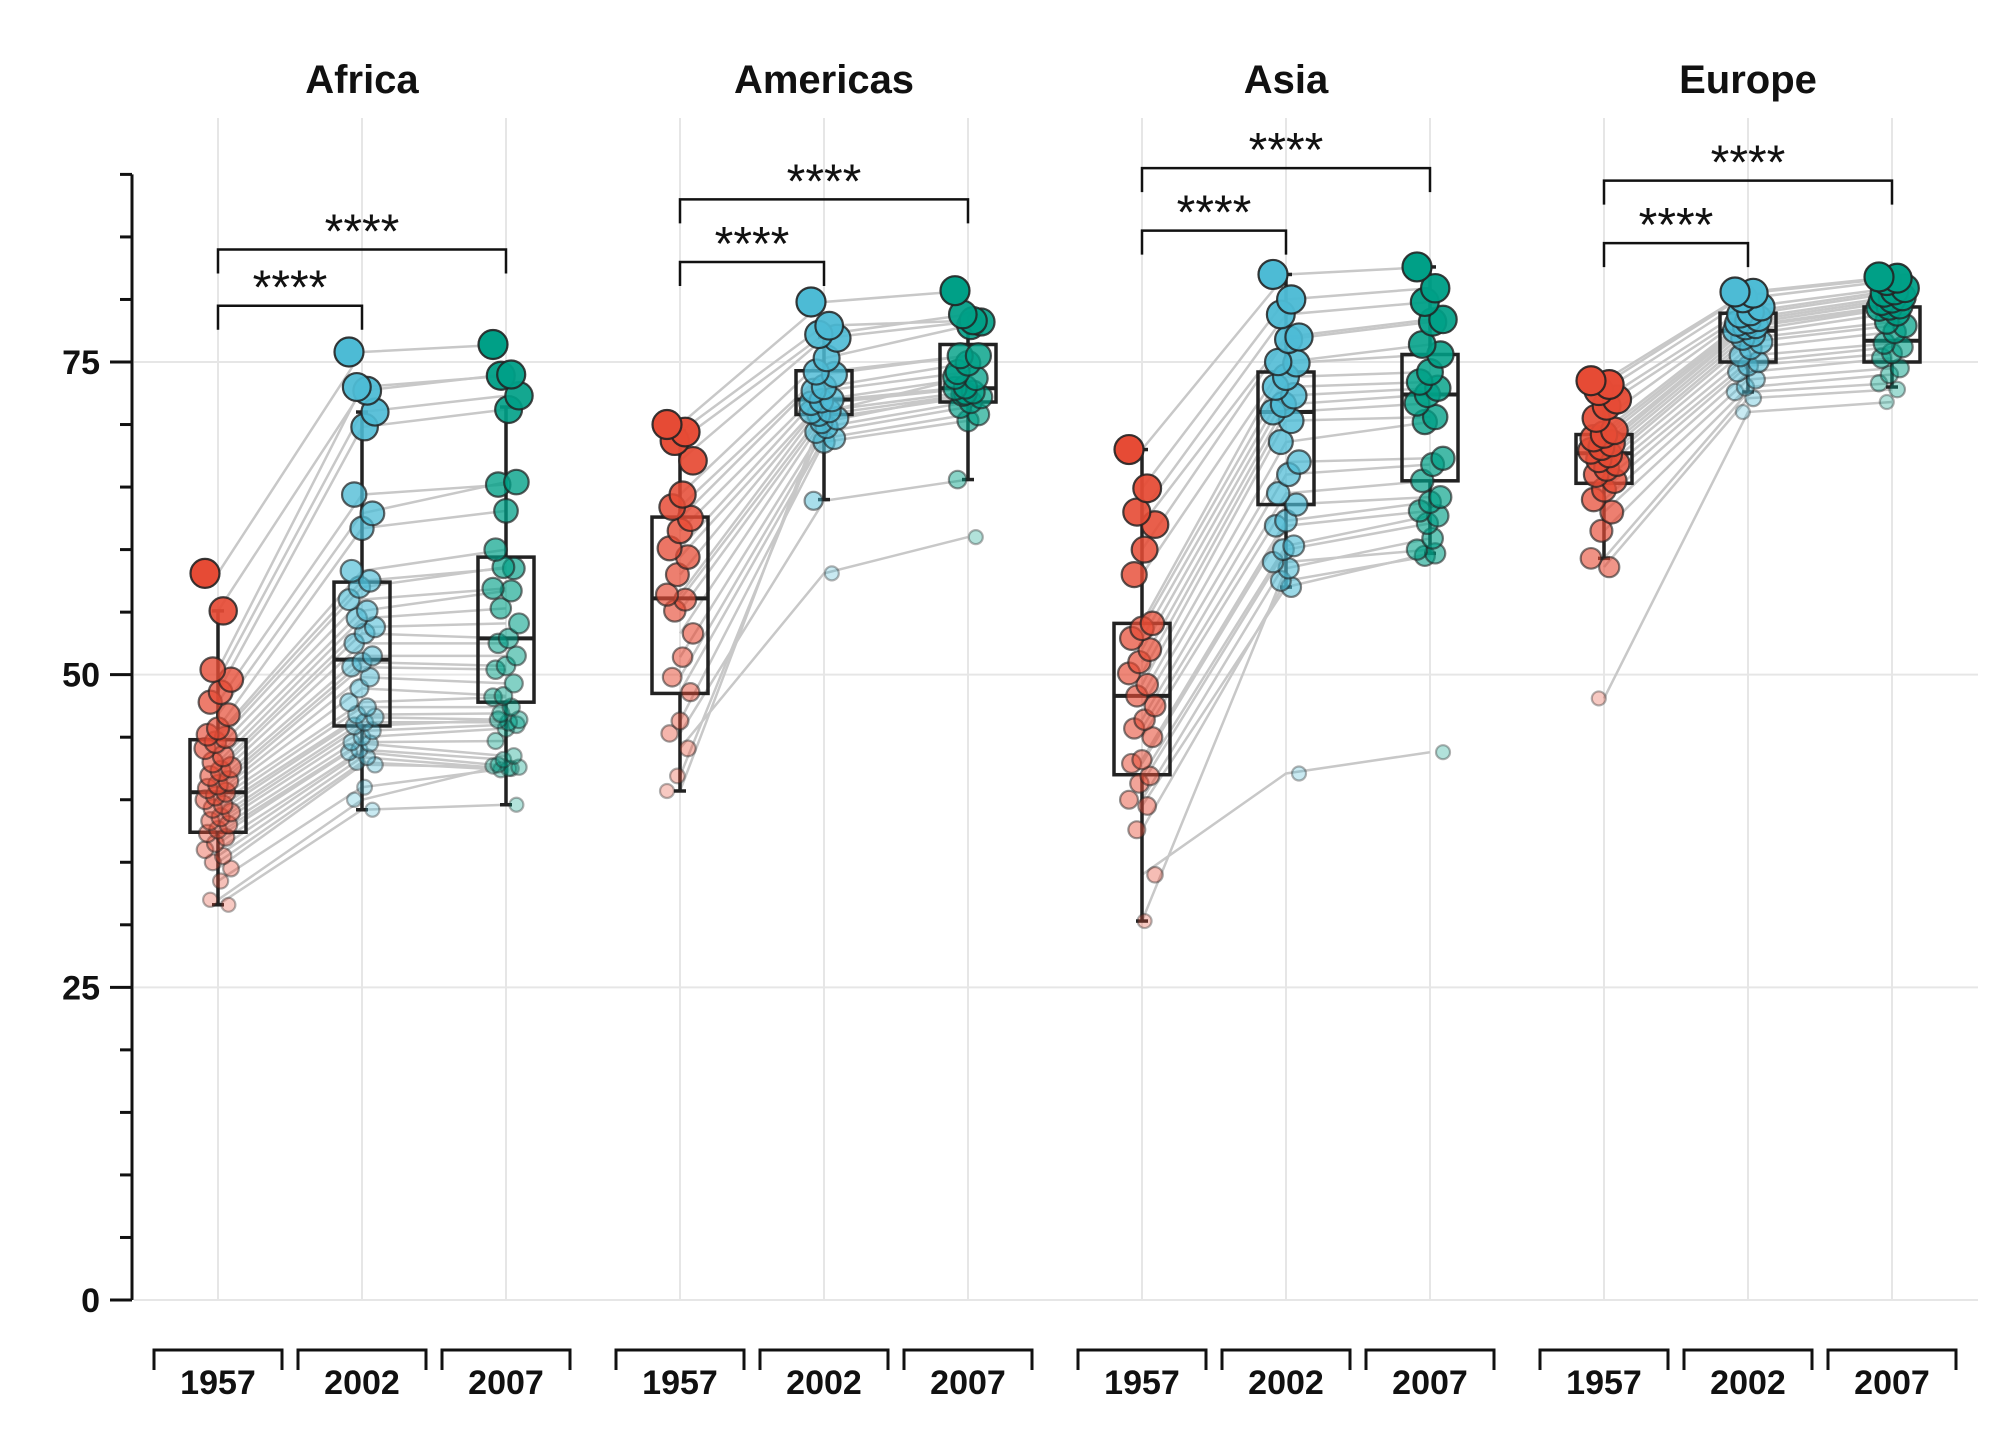  What do you see at coordinates (1748, 1383) in the screenshot?
I see `x-tick-label: 2002` at bounding box center [1748, 1383].